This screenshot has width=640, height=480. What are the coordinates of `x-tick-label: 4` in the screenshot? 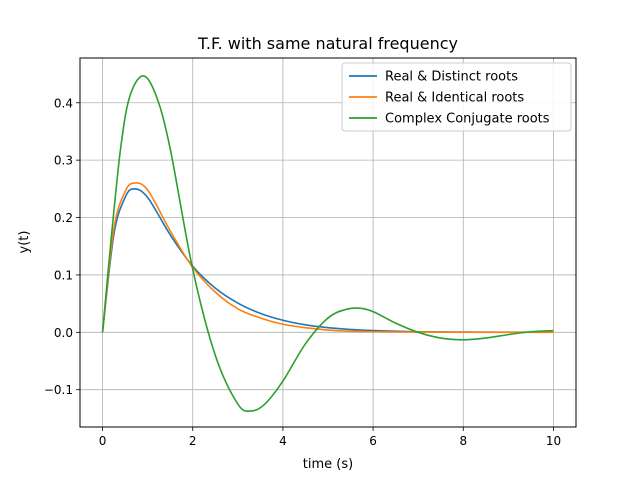 It's located at (283, 441).